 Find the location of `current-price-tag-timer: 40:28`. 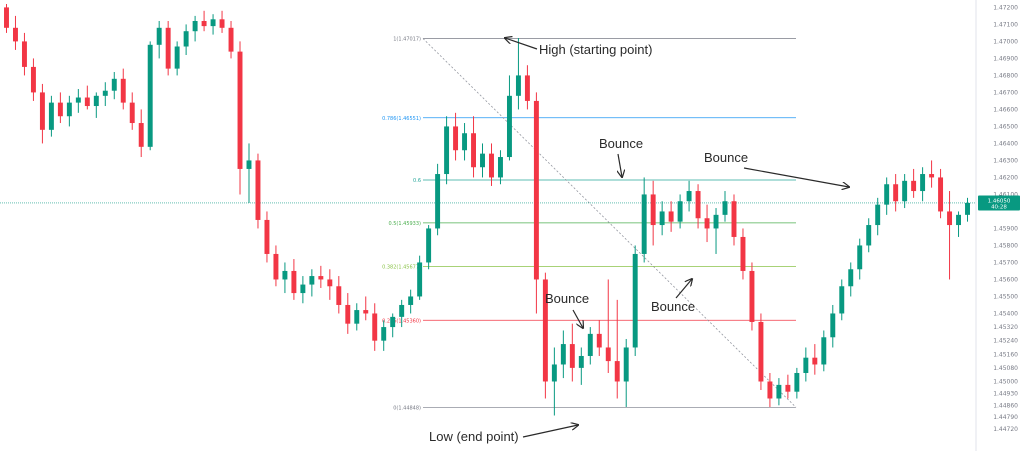

current-price-tag-timer: 40:28 is located at coordinates (999, 207).